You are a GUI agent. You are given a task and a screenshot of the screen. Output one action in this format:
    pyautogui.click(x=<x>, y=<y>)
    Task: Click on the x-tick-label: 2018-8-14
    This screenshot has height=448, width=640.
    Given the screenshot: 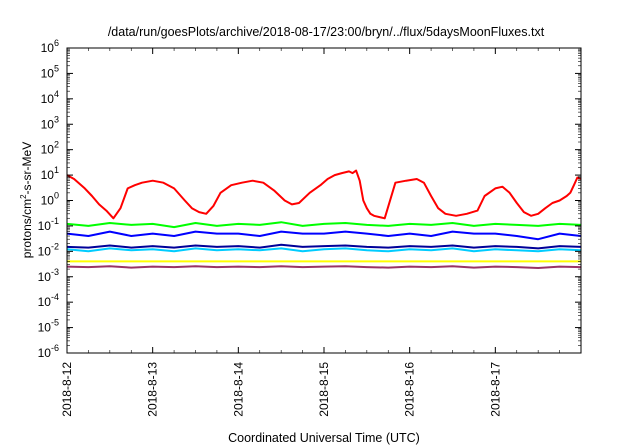 What is the action you would take?
    pyautogui.click(x=238, y=389)
    